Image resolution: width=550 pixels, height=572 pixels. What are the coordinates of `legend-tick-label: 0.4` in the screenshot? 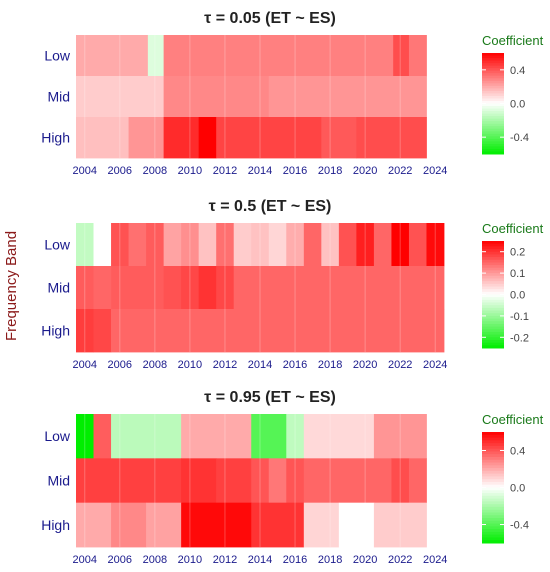 It's located at (517, 71).